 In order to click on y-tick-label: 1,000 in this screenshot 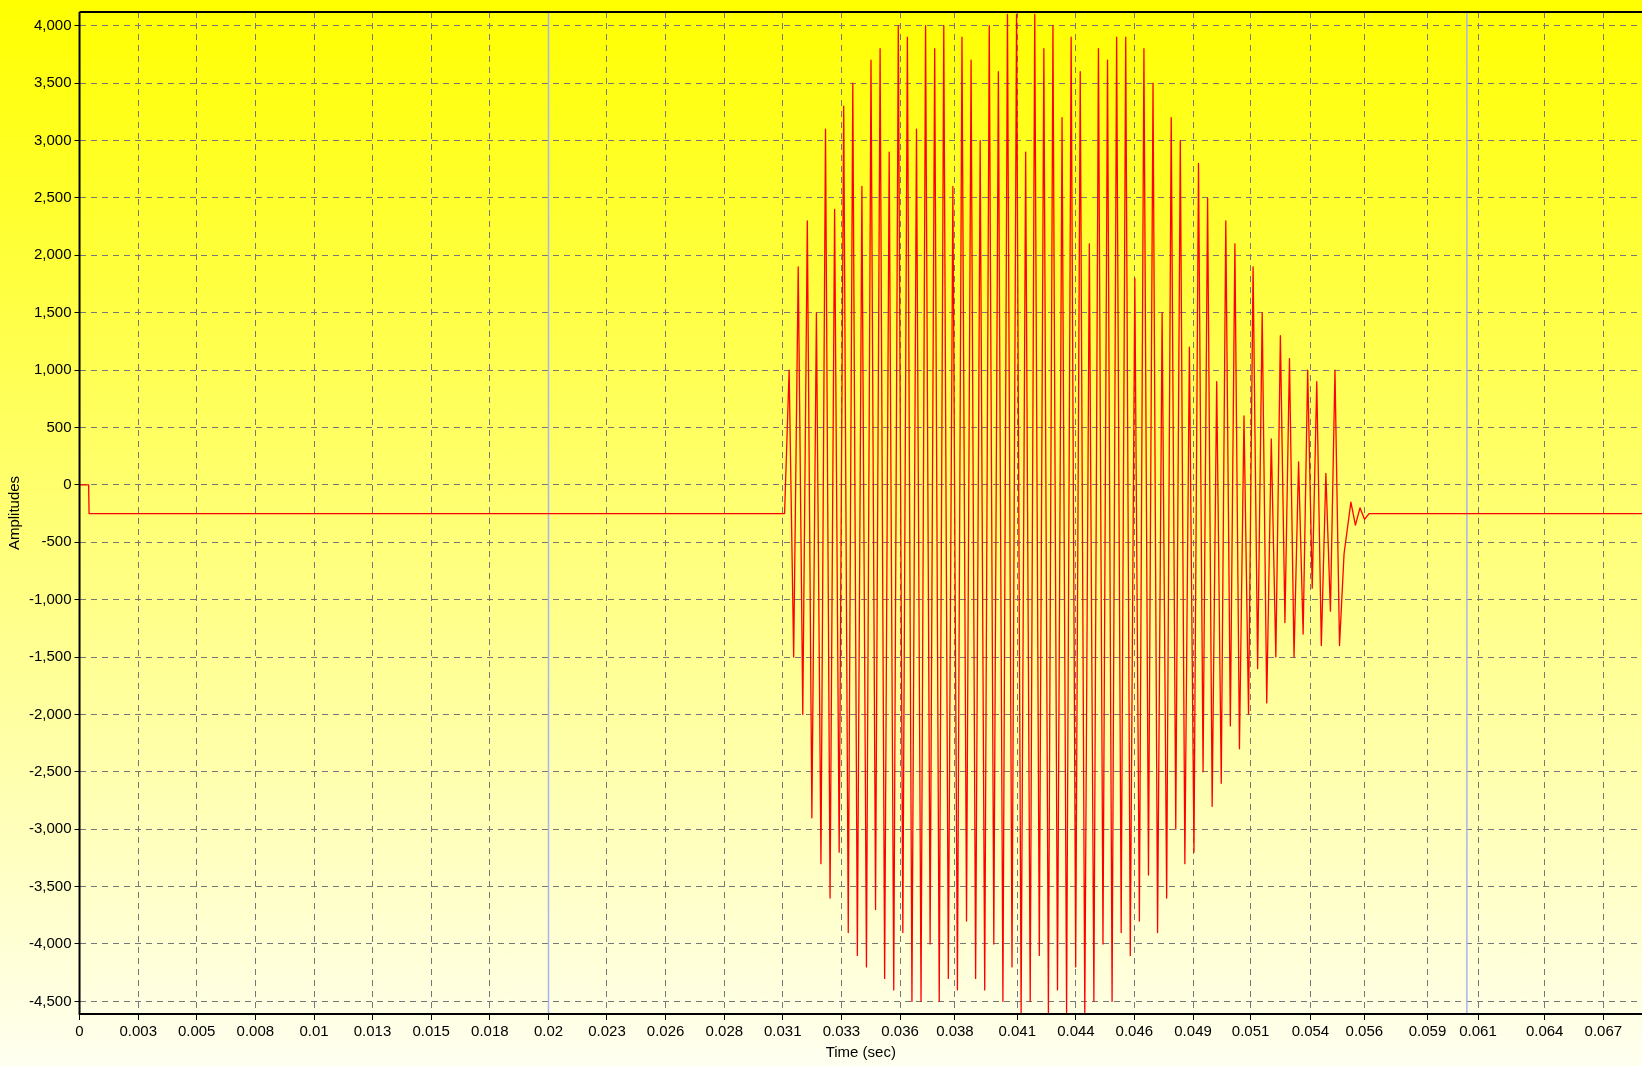, I will do `click(52, 369)`.